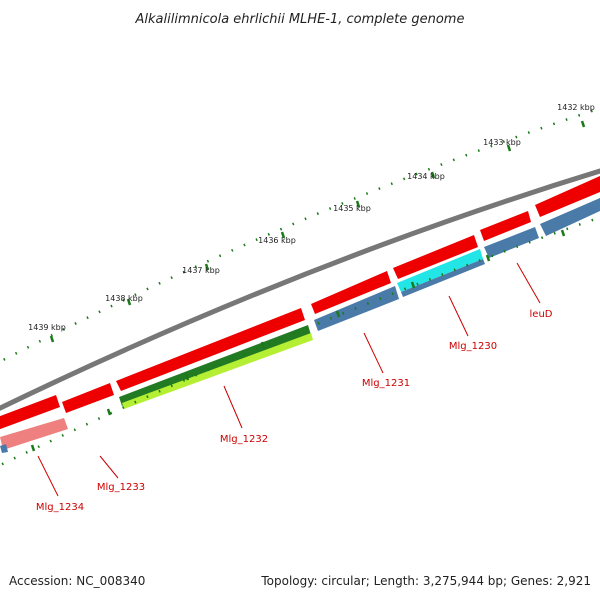 The height and width of the screenshot is (600, 600). I want to click on gene-label-mlg-1232: Mlg_1232, so click(244, 439).